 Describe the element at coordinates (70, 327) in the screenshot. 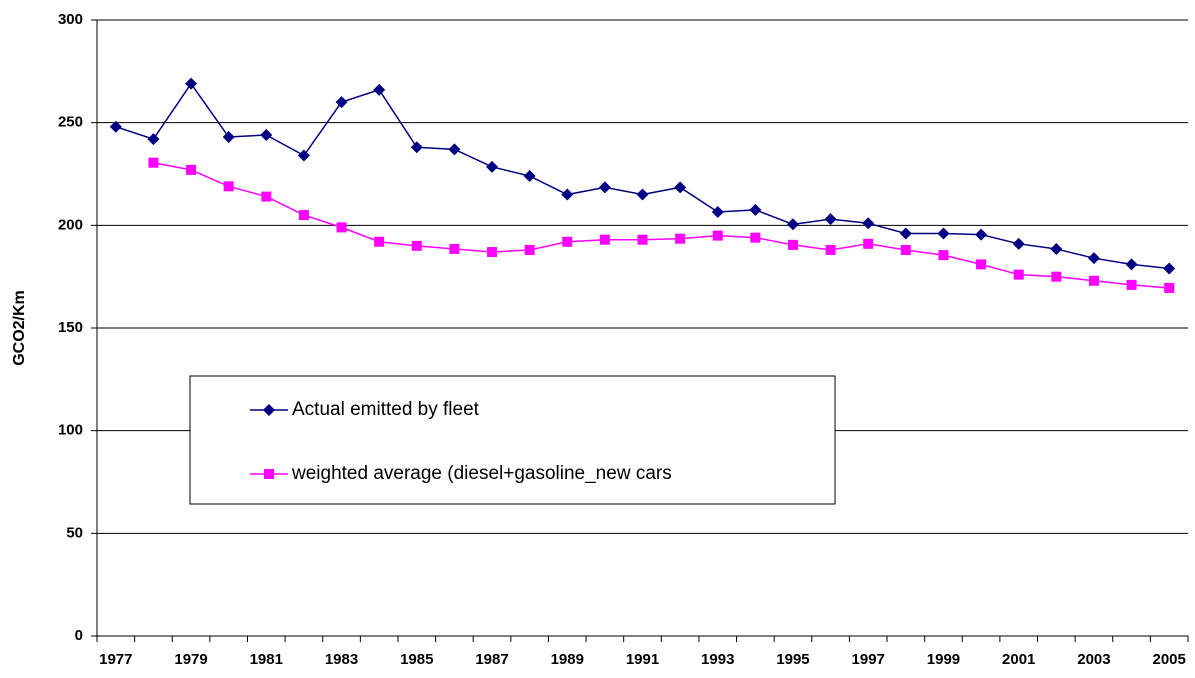

I see `y-tick-label: 150` at that location.